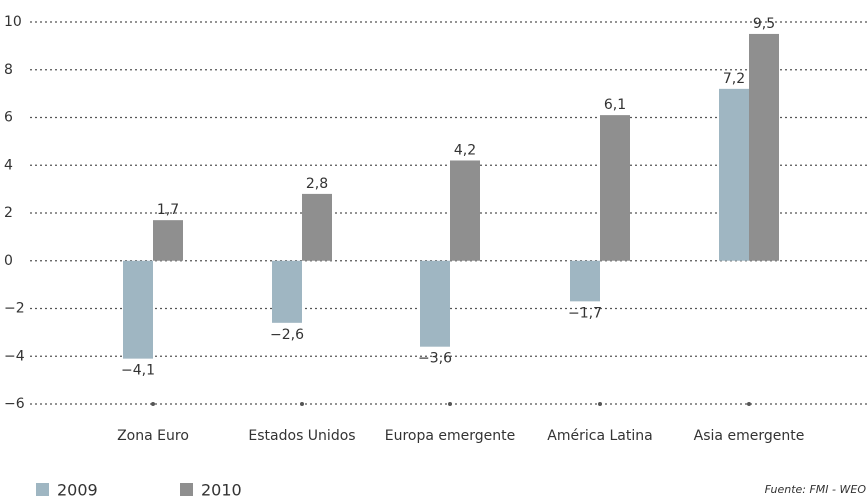  What do you see at coordinates (8, 165) in the screenshot?
I see `y-tick-label: 4` at bounding box center [8, 165].